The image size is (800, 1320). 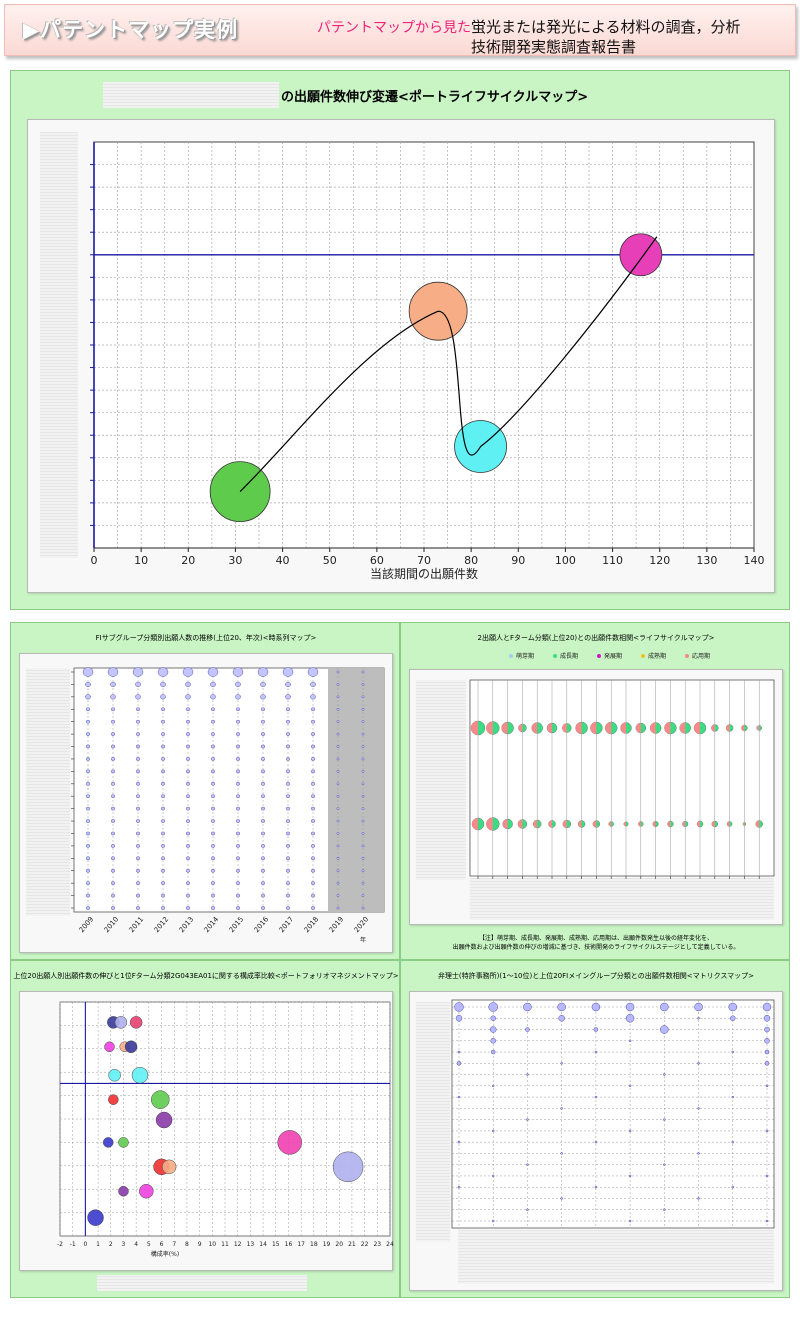 I want to click on main-x-tick-label: 140, so click(x=754, y=560).